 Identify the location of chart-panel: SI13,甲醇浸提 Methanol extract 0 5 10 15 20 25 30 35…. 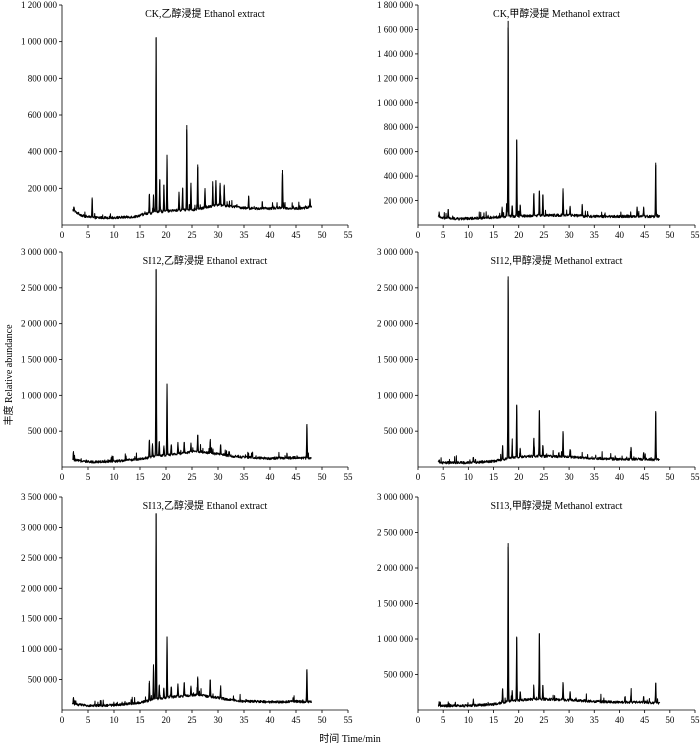
(538, 608).